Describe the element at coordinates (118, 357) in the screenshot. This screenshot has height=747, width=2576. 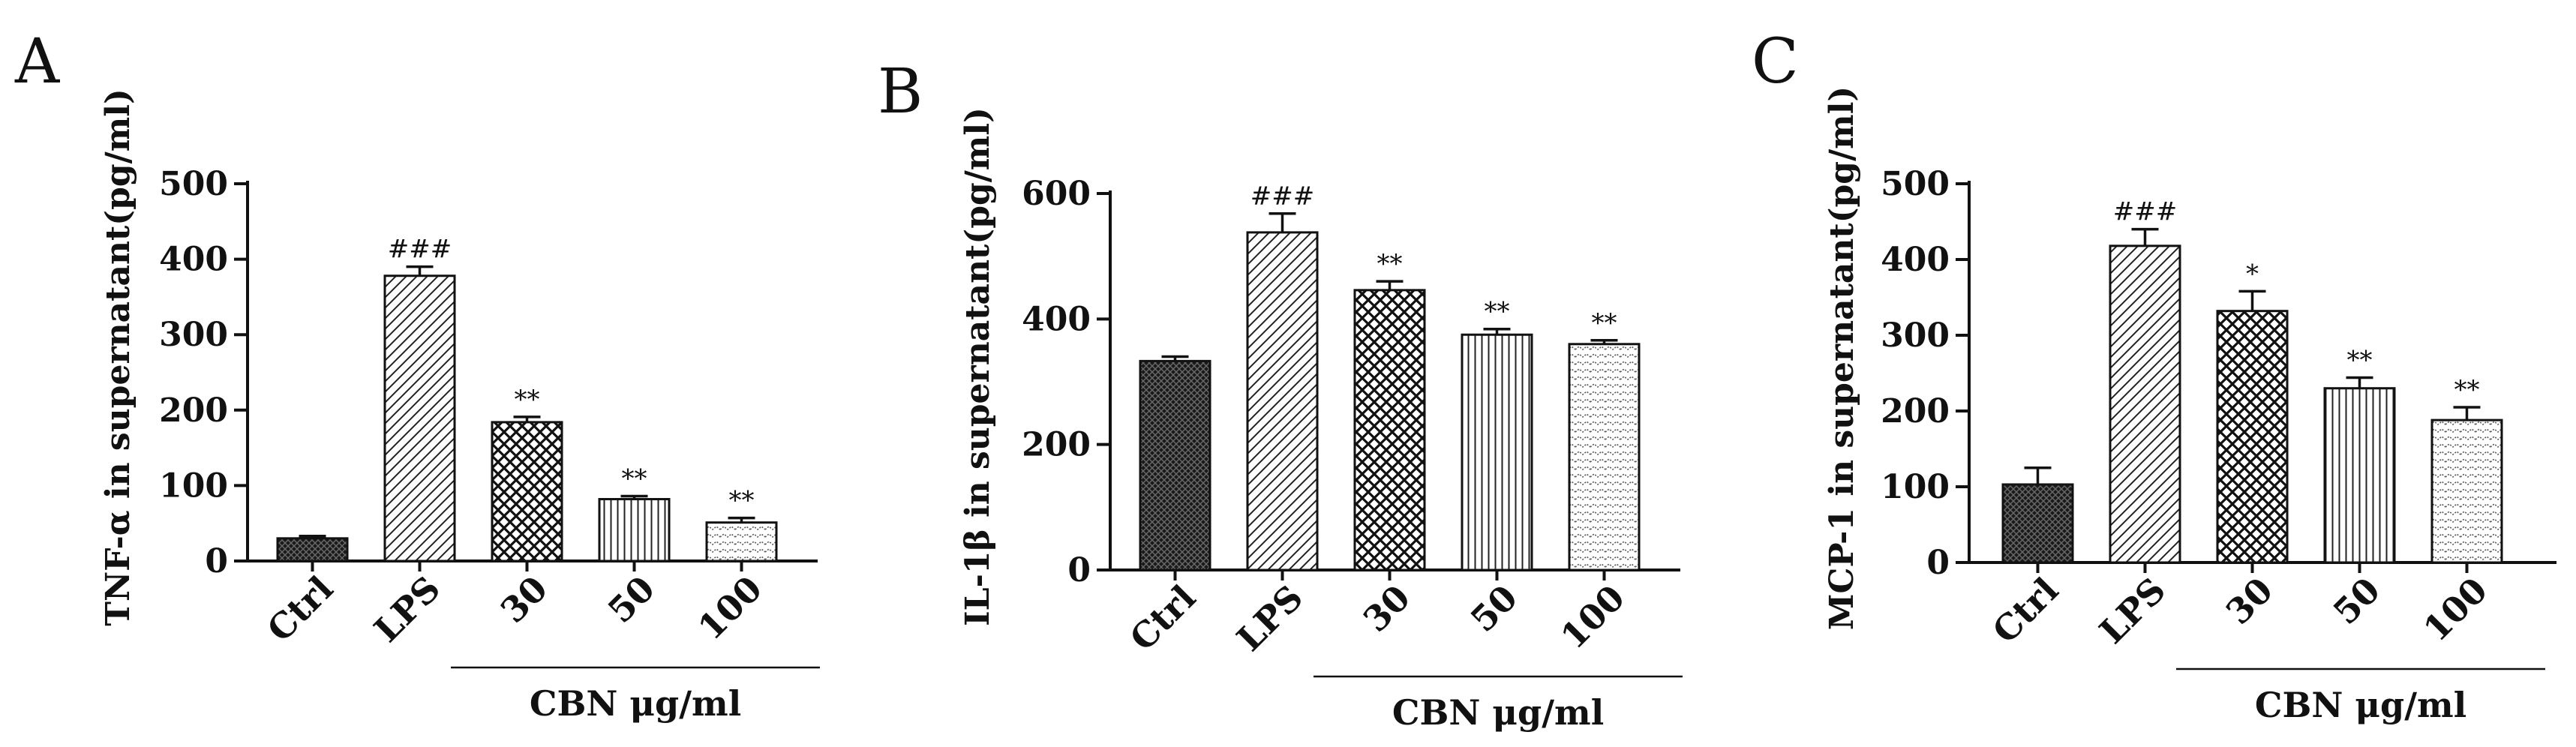
I see `y-axis-label: TNF-α in supernatant(pg/ml)` at that location.